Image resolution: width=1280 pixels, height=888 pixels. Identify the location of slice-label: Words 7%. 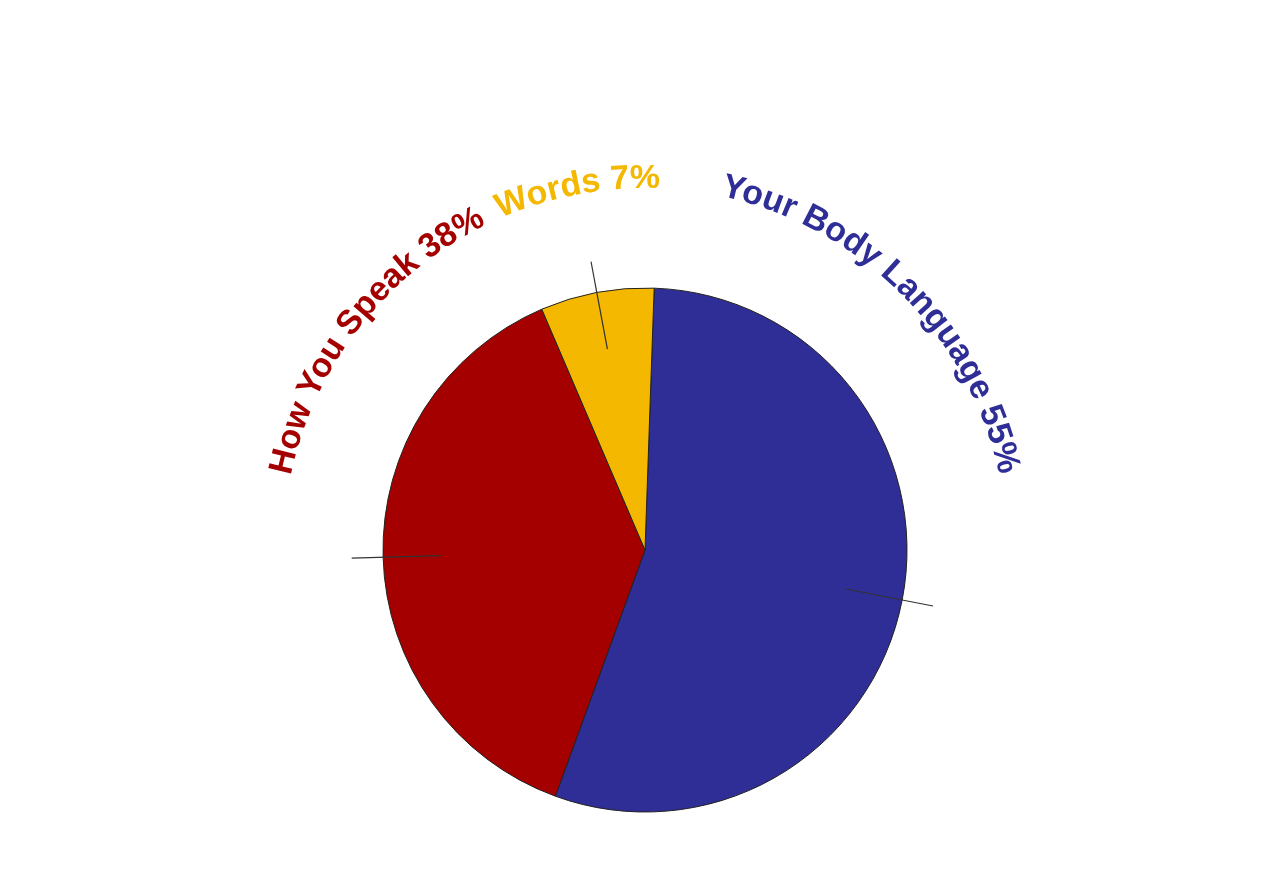
(575, 191).